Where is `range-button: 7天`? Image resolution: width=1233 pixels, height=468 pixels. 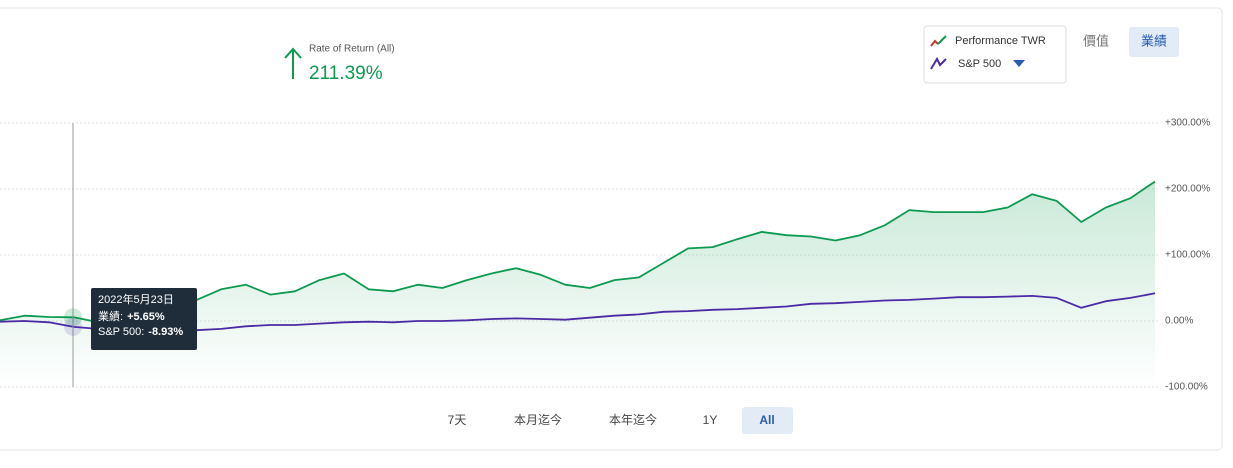
range-button: 7天 is located at coordinates (457, 420).